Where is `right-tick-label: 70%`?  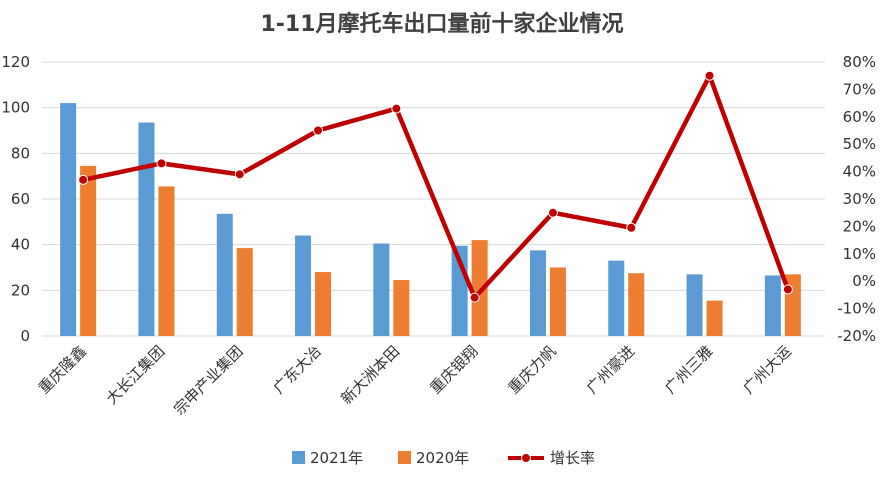
right-tick-label: 70% is located at coordinates (859, 89).